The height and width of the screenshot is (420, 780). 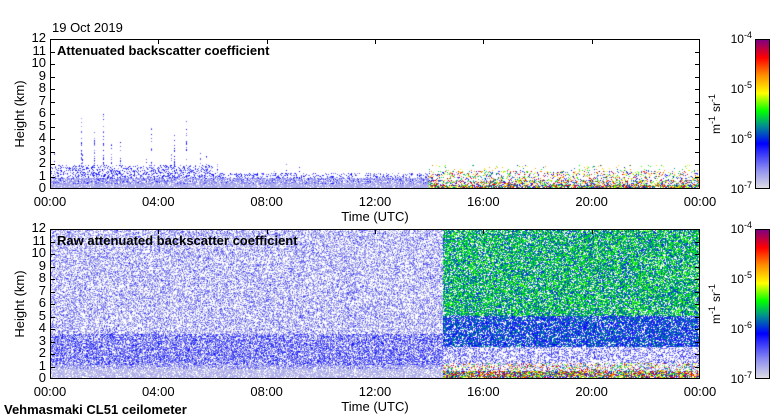 What do you see at coordinates (591, 201) in the screenshot?
I see `x-tick-label: 20:00` at bounding box center [591, 201].